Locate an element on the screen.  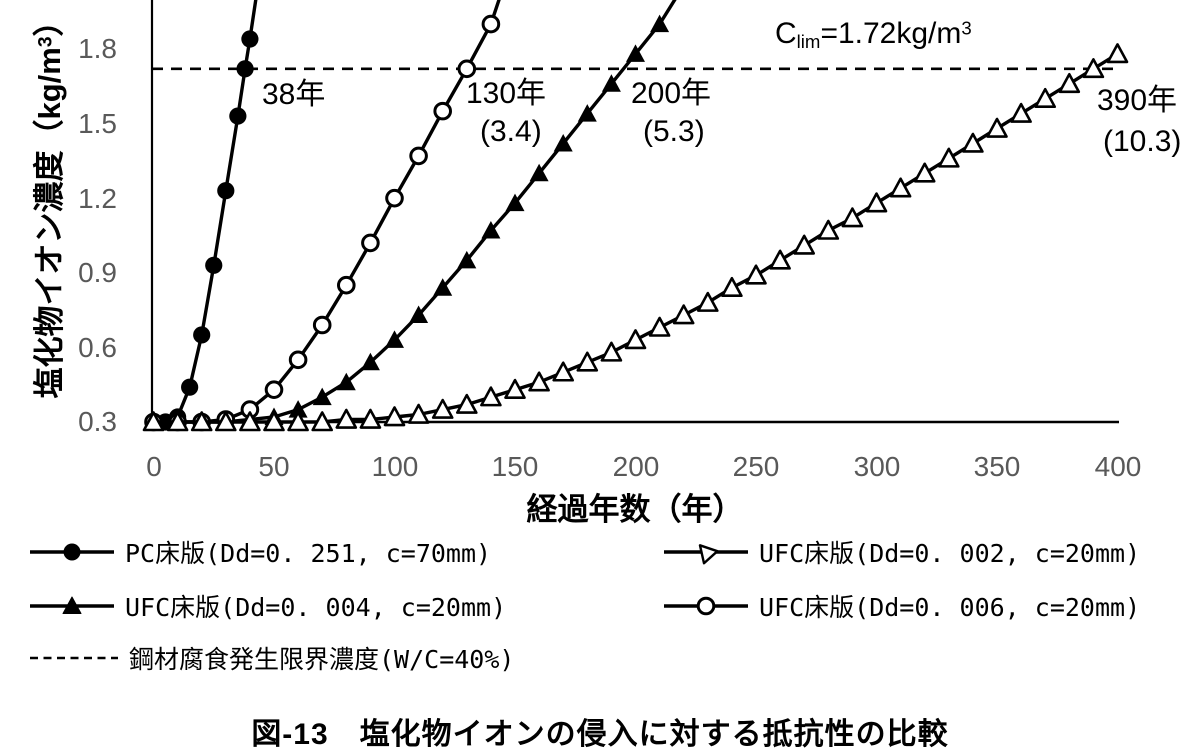
limit-line-label: Clim=1.72kg/m3 is located at coordinates (873, 35).